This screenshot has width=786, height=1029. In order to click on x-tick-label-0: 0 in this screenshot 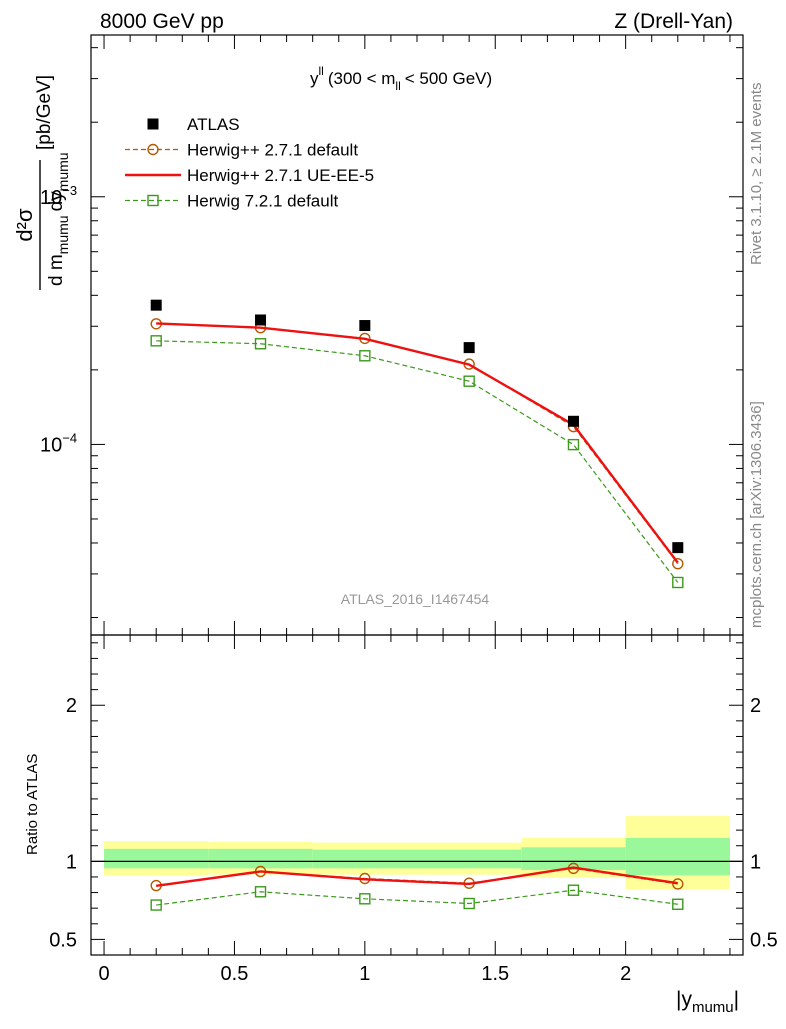, I will do `click(103, 974)`.